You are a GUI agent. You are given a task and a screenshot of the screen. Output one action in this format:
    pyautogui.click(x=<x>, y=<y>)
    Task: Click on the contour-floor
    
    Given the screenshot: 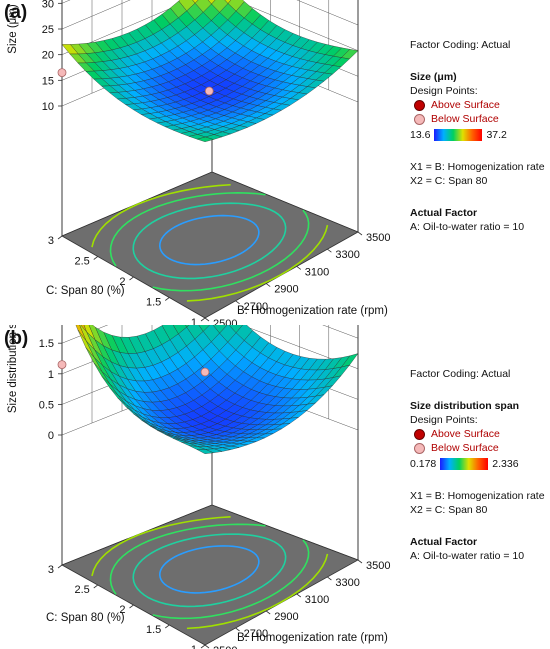 What is the action you would take?
    pyautogui.click(x=210, y=245)
    